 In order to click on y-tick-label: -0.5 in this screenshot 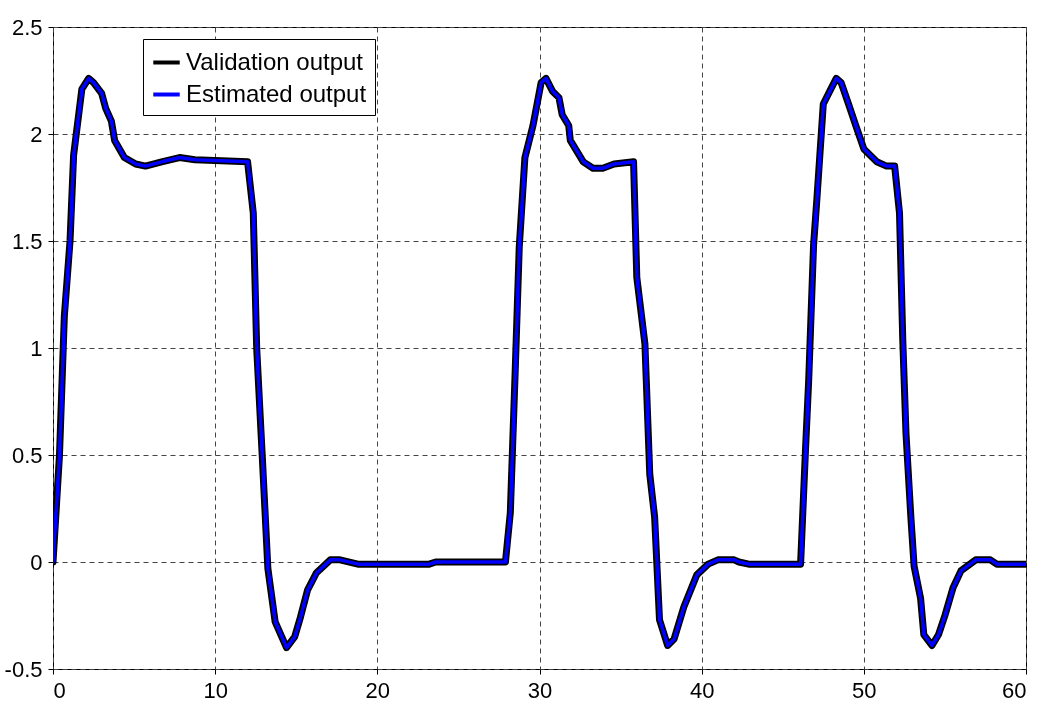, I will do `click(23, 669)`.